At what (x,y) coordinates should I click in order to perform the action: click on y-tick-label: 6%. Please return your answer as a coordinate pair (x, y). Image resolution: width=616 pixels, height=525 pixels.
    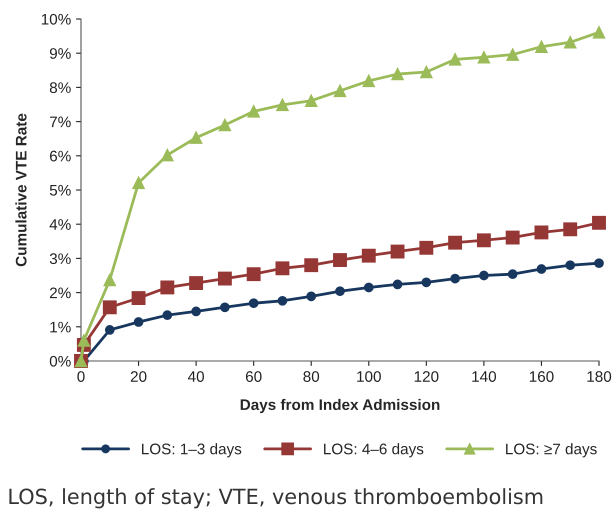
    Looking at the image, I should click on (60, 156).